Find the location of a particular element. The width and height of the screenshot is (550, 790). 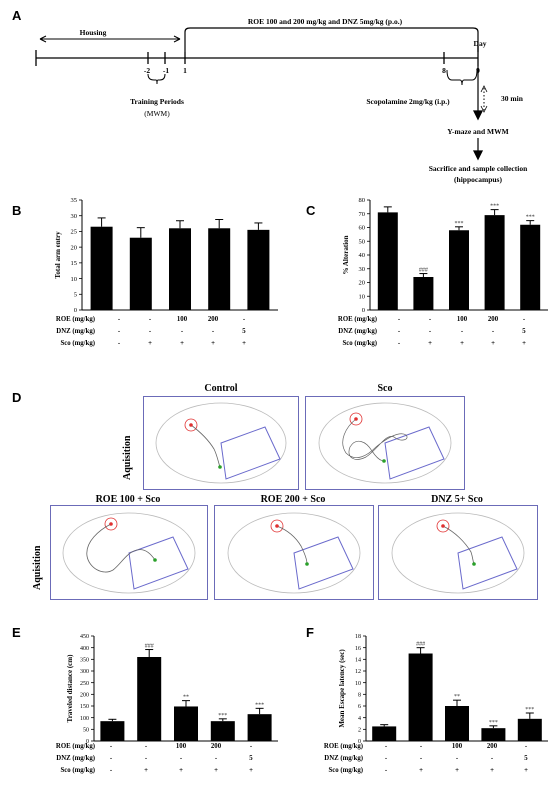

scopolamine-label: Scopolamine 2mg/kg (i.p.) is located at coordinates (408, 101).